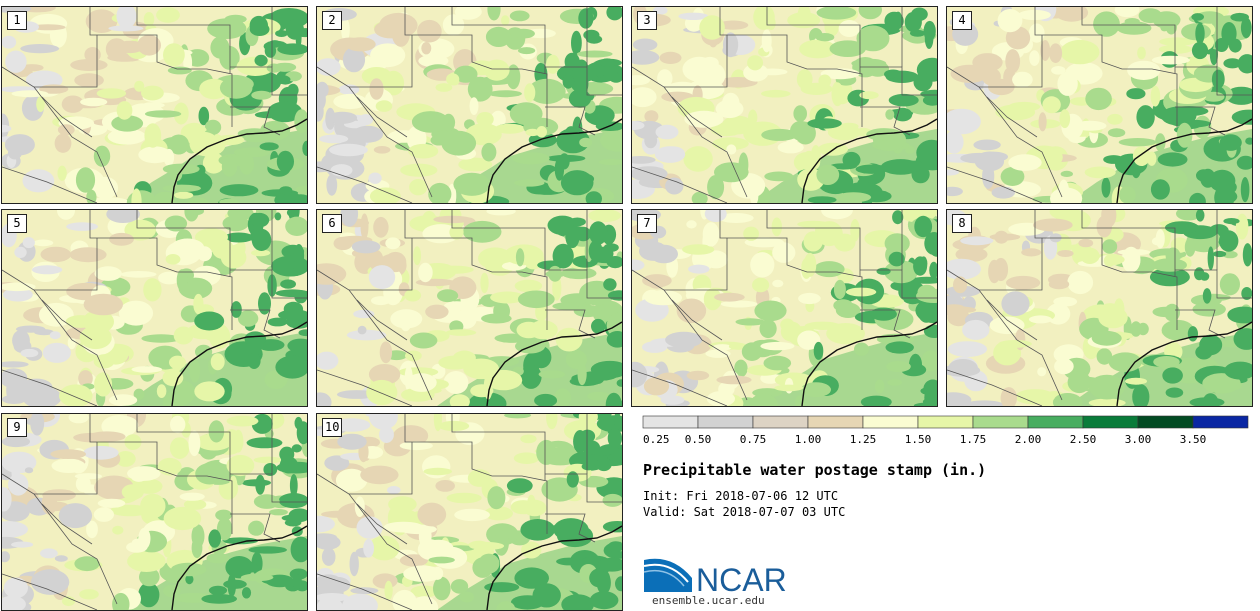  Describe the element at coordinates (154, 512) in the screenshot. I see `stamp-panel: 9` at that location.